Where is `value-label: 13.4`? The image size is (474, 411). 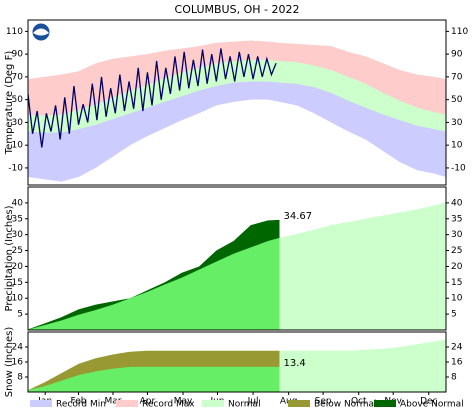 value-label: 13.4 is located at coordinates (294, 363).